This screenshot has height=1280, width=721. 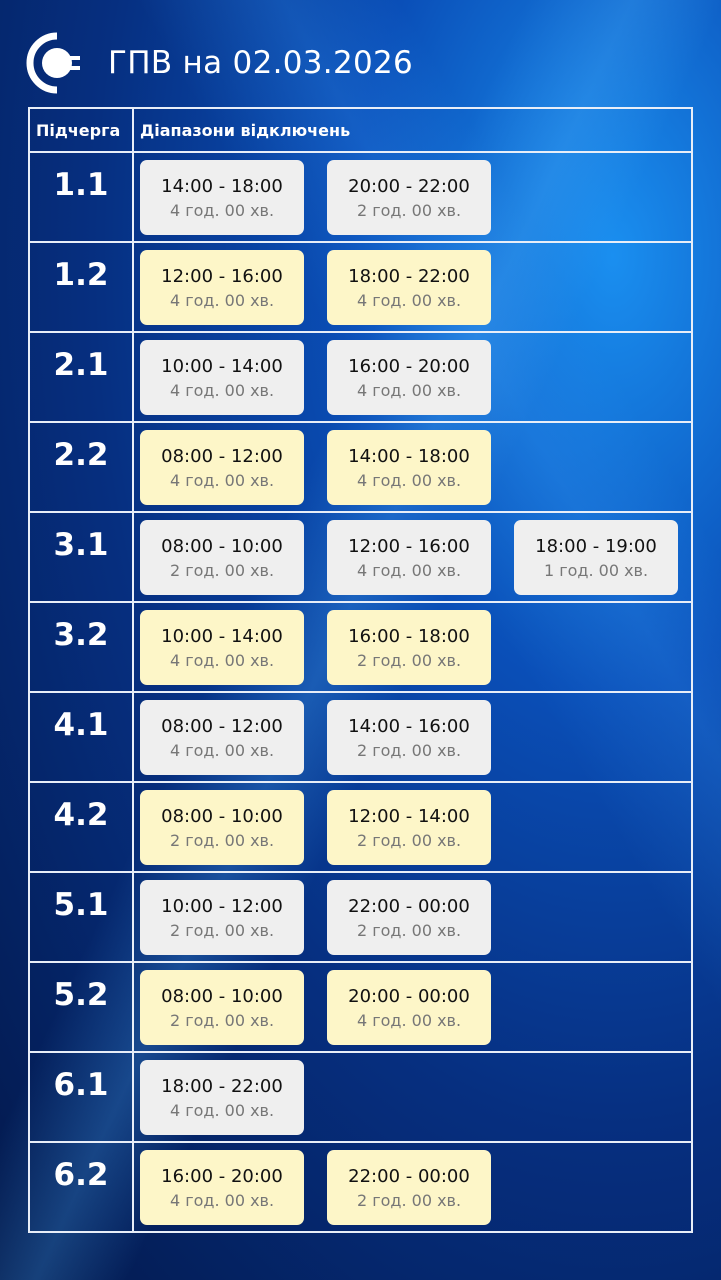 What do you see at coordinates (409, 996) in the screenshot?
I see `time-range: 20:00 - 00:00` at bounding box center [409, 996].